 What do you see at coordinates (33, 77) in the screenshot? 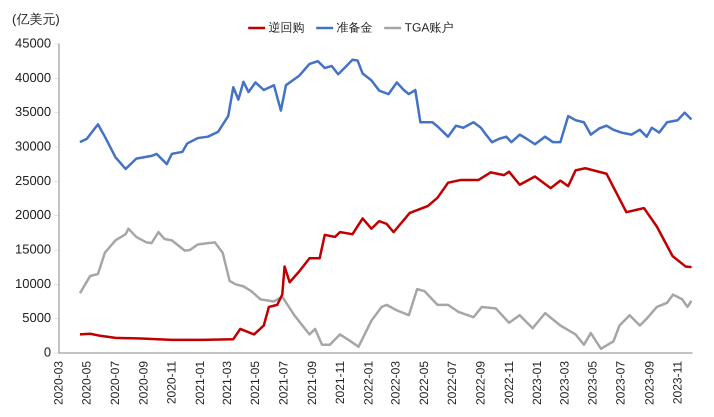
I see `y-tick-label: 40000` at bounding box center [33, 77].